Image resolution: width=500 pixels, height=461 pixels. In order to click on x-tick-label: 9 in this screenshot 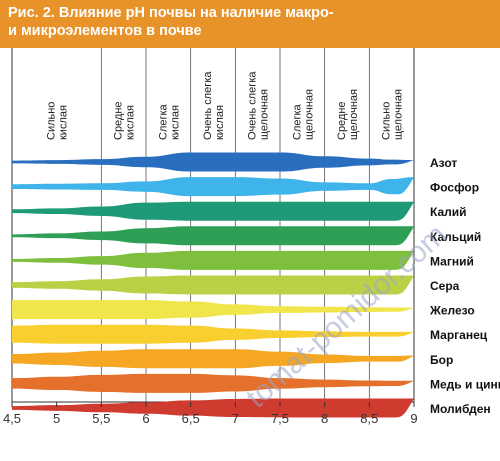, I will do `click(413, 418)`.